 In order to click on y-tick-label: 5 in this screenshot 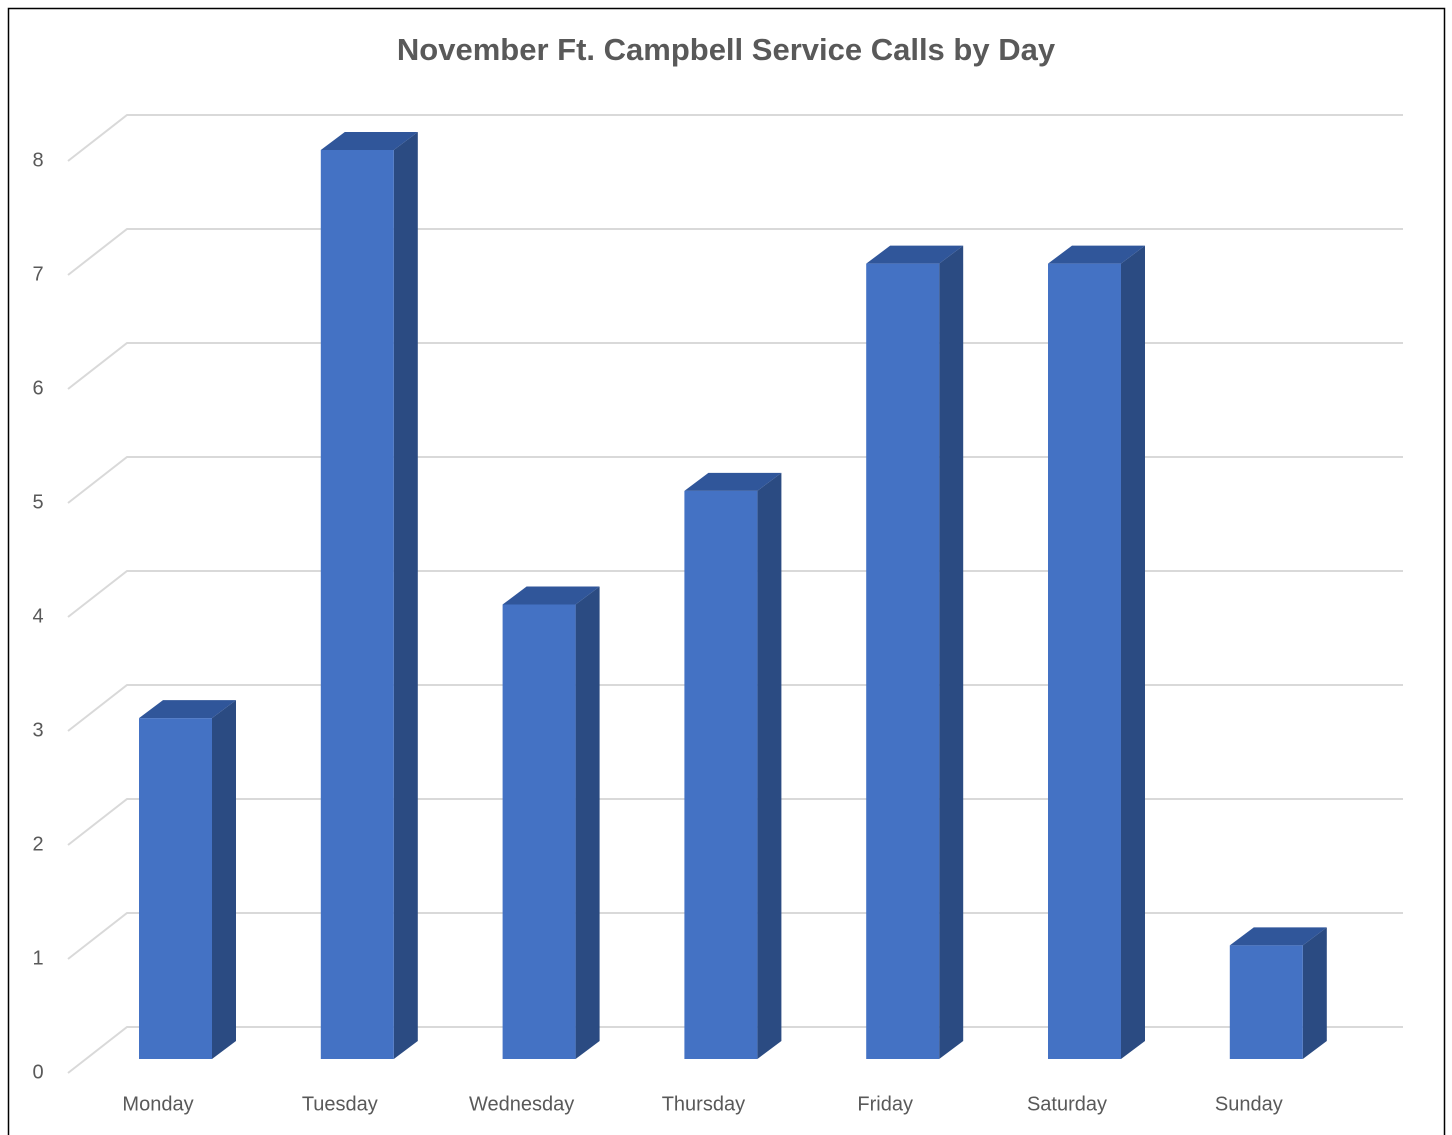, I will do `click(37, 502)`.